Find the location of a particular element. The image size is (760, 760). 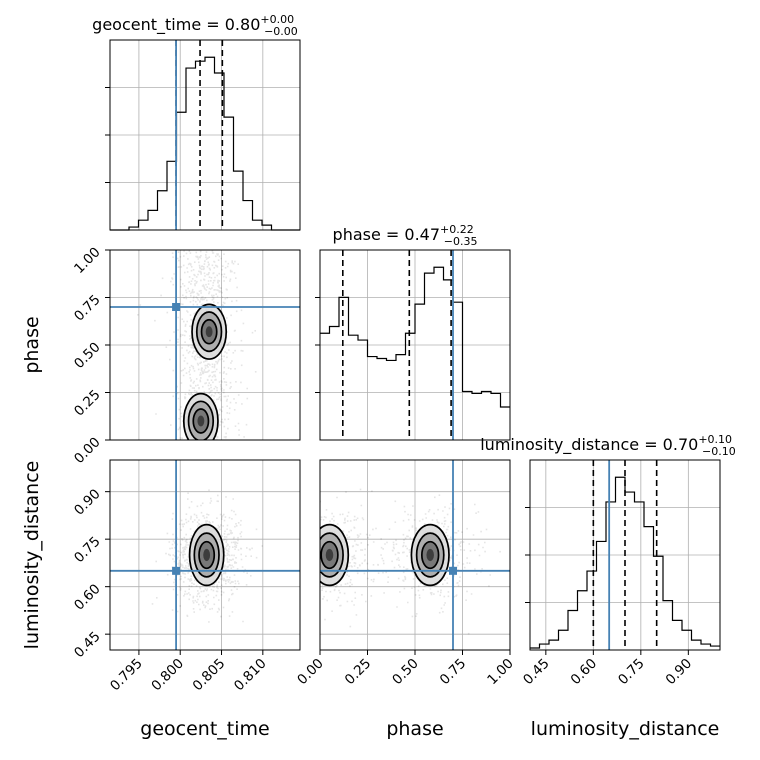

ylabel-luminosity_distance: luminosity_distance is located at coordinates (32, 555).